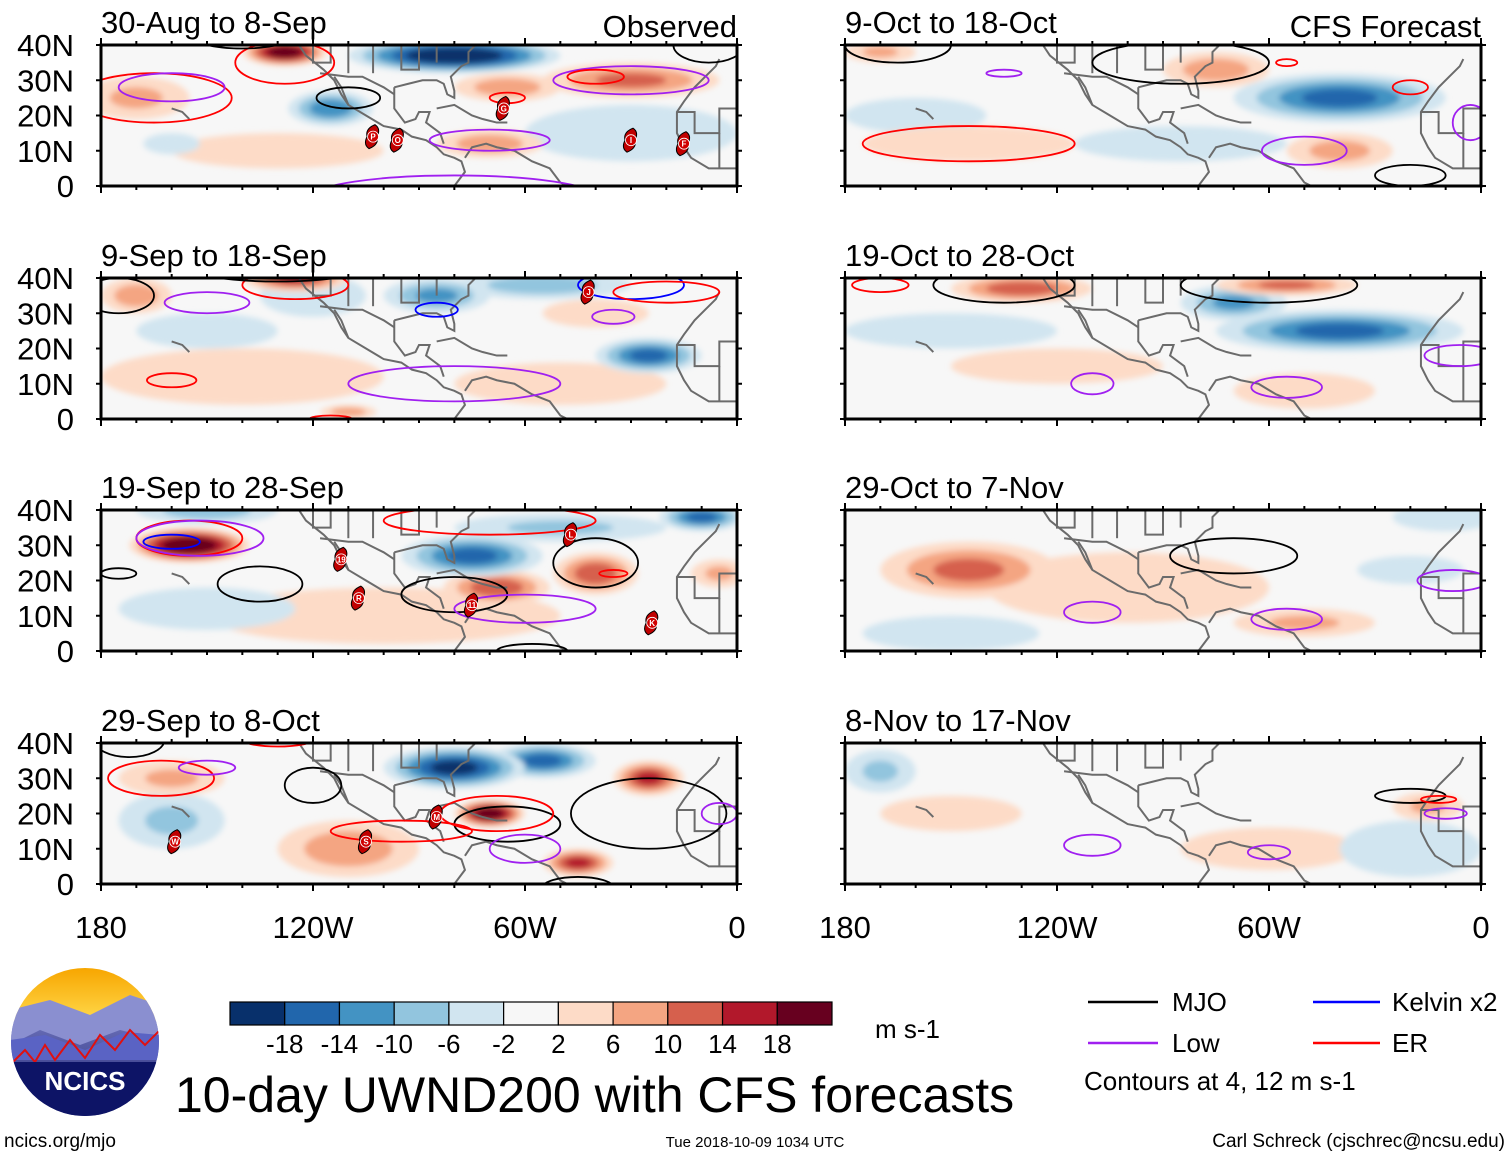 This screenshot has width=1510, height=1157. I want to click on storm-label: I, so click(631, 140).